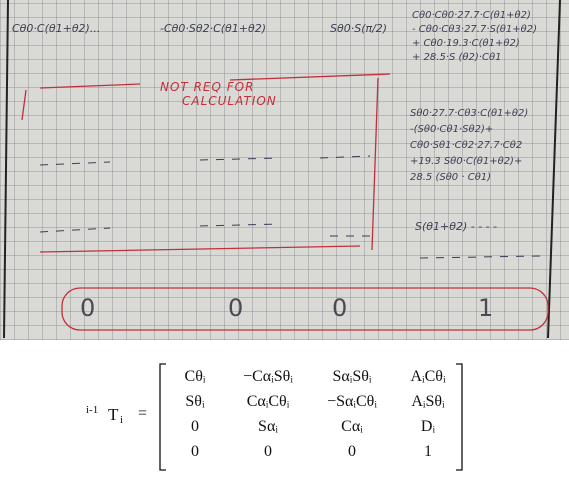  I want to click on note-text: Cθ0·Sθ1·Cθ2·27.7·Cθ2, so click(466, 145).